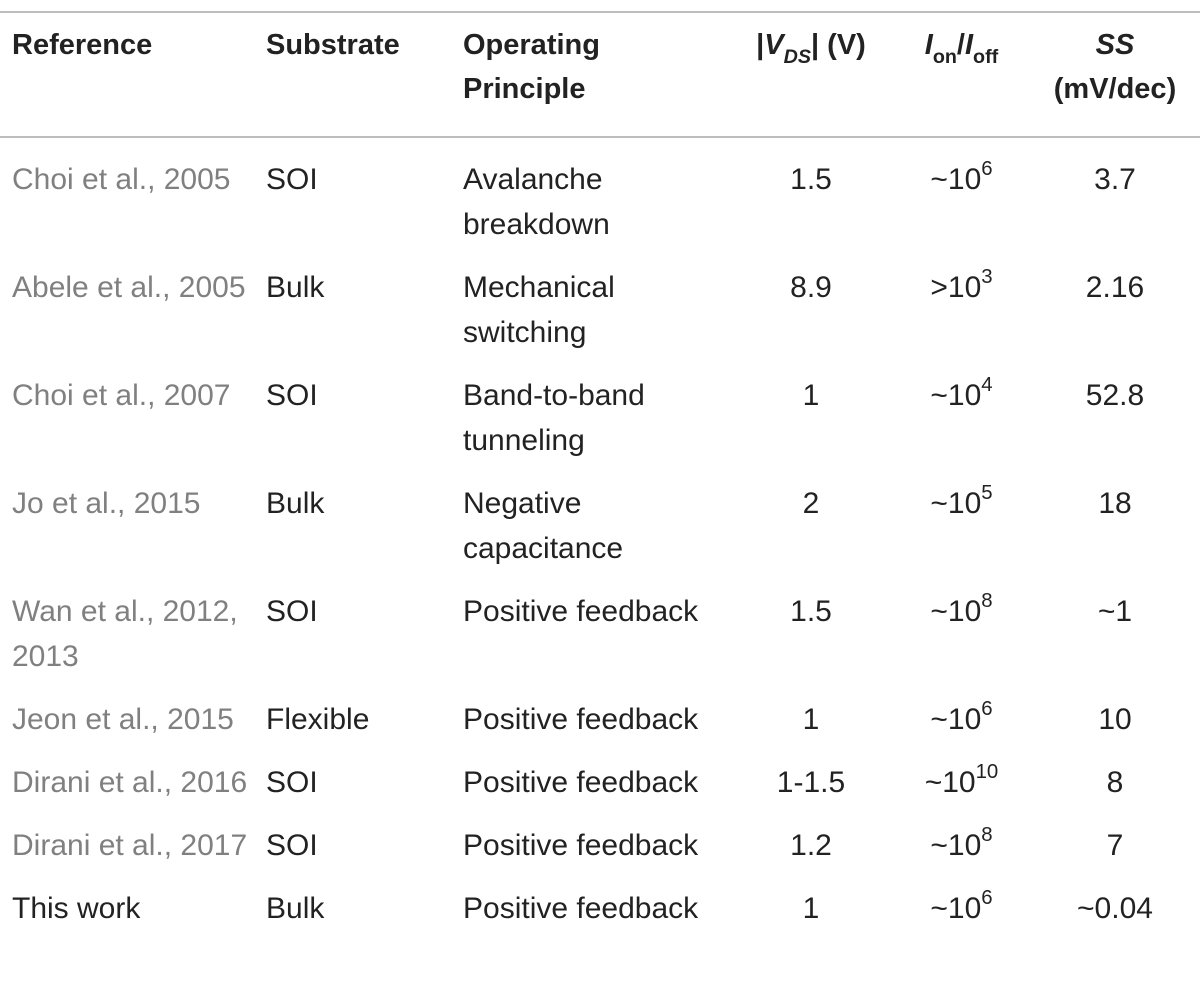 The image size is (1200, 997). I want to click on cell-ss: 52.8, so click(1115, 395).